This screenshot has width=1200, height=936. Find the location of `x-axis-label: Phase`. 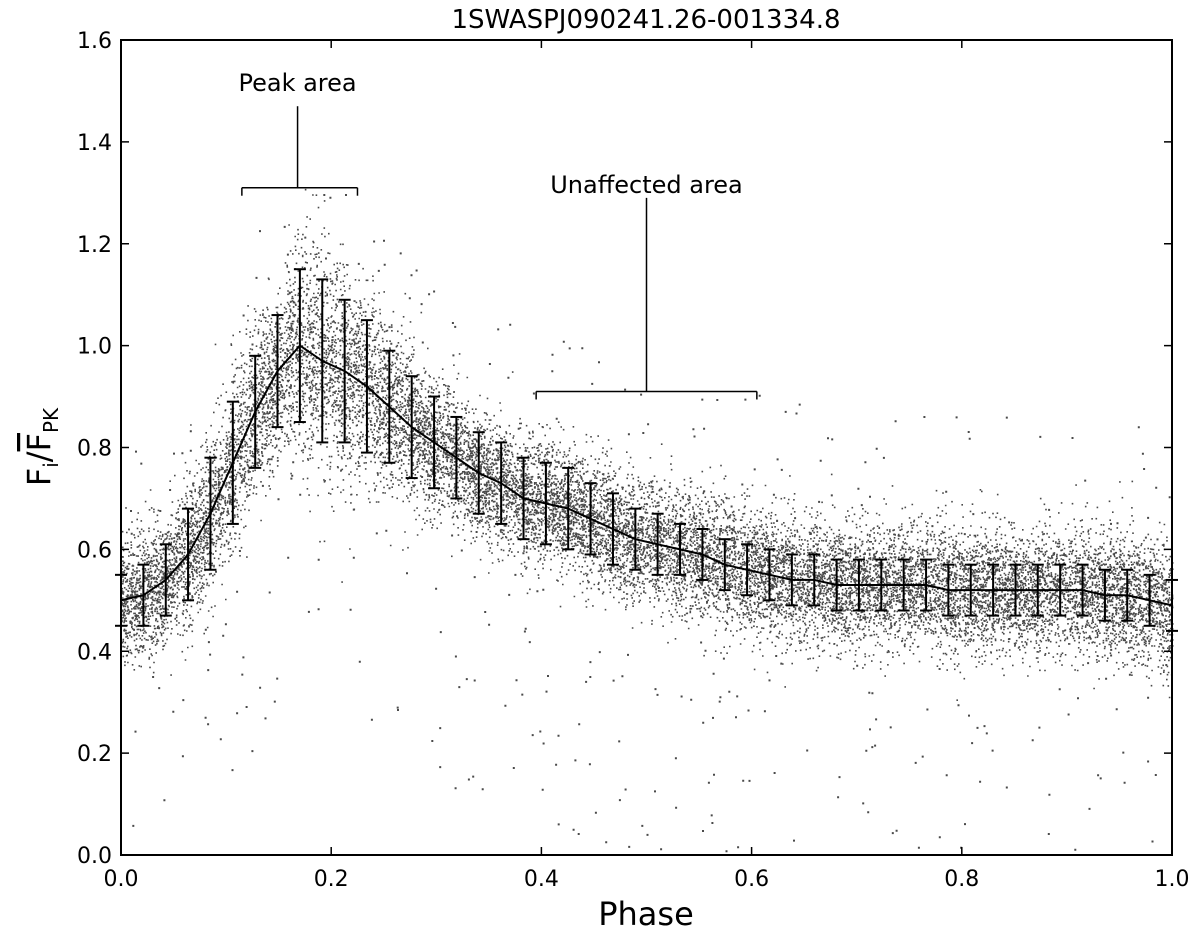

x-axis-label: Phase is located at coordinates (646, 914).